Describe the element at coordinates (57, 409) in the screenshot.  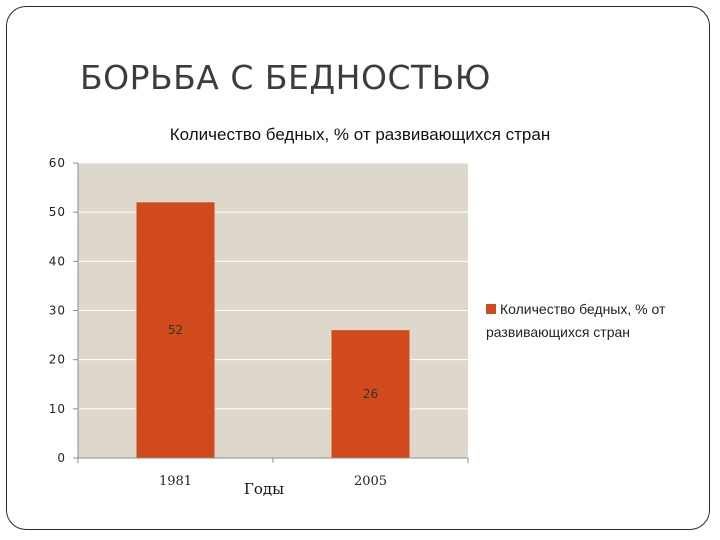
I see `y-tick-label: 10` at that location.